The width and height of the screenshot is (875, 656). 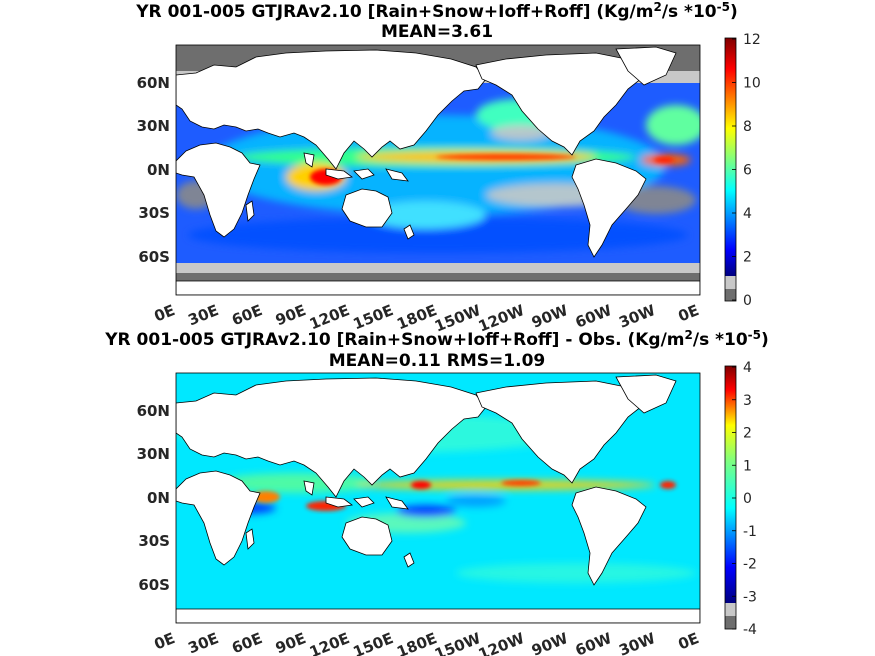 What do you see at coordinates (752, 84) in the screenshot?
I see `colorbar-tick-label: 10` at bounding box center [752, 84].